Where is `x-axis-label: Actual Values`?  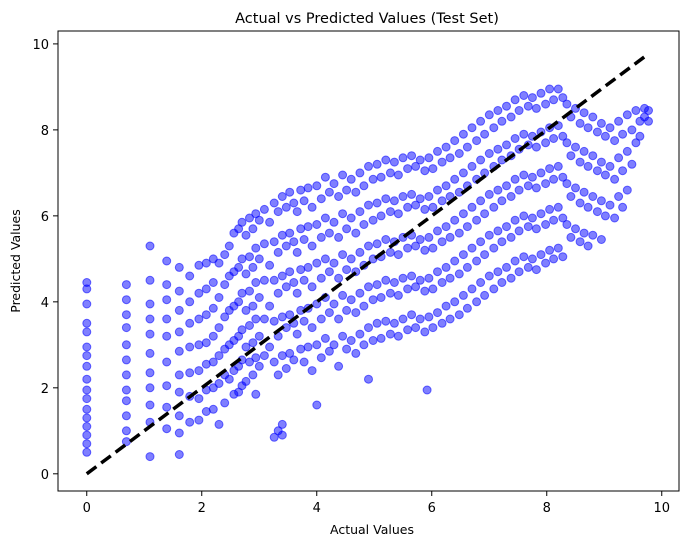 x-axis-label: Actual Values is located at coordinates (372, 529).